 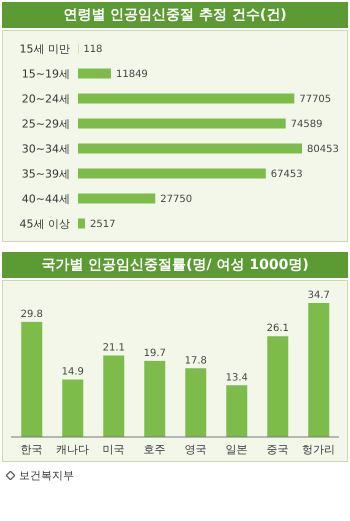 What do you see at coordinates (72, 449) in the screenshot?
I see `x-tick-label: 캐나다` at bounding box center [72, 449].